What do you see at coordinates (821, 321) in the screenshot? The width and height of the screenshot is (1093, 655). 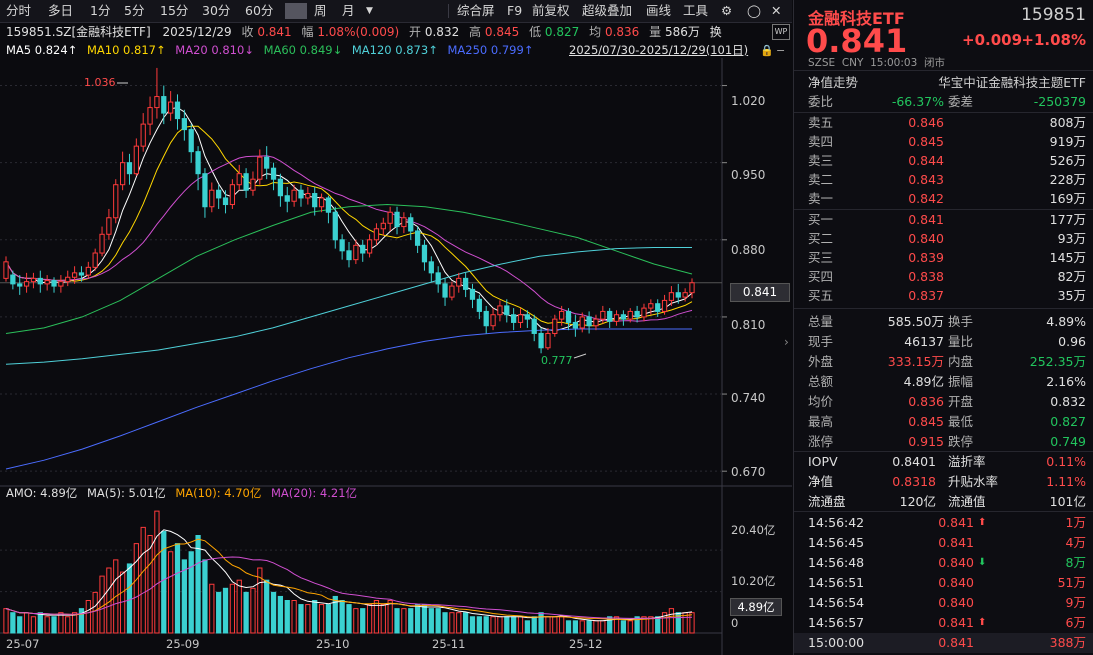 I see `stat-label: 总量` at bounding box center [821, 321].